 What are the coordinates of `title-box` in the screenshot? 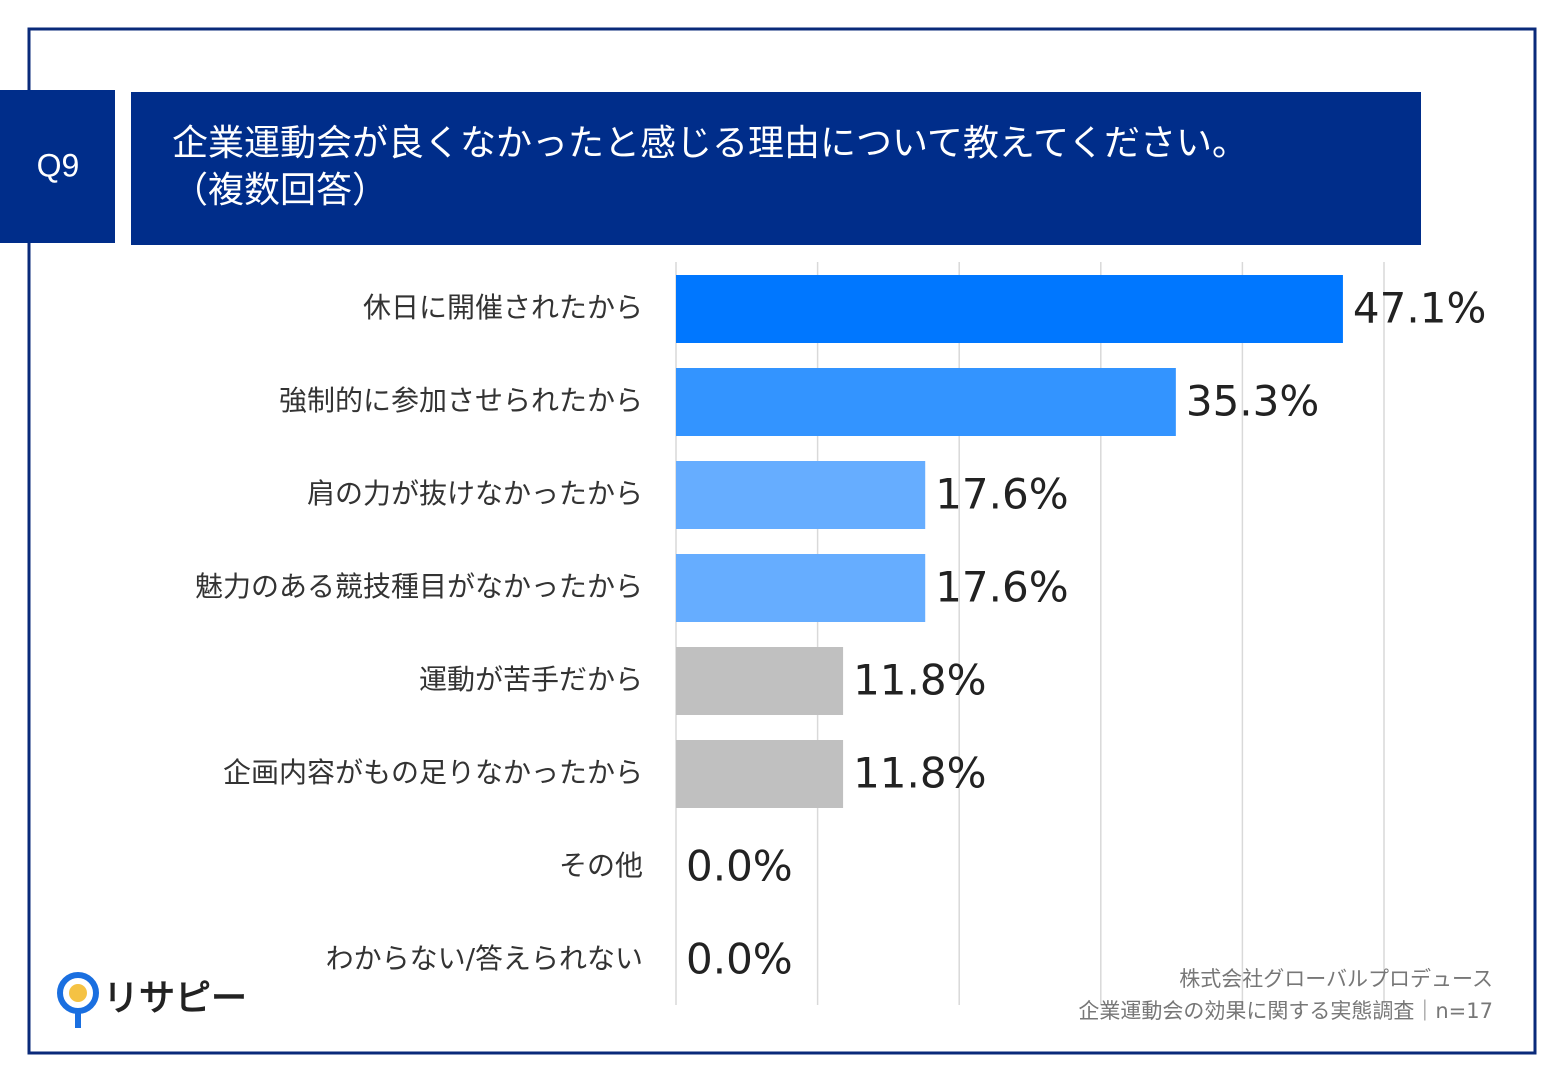 It's located at (776, 168).